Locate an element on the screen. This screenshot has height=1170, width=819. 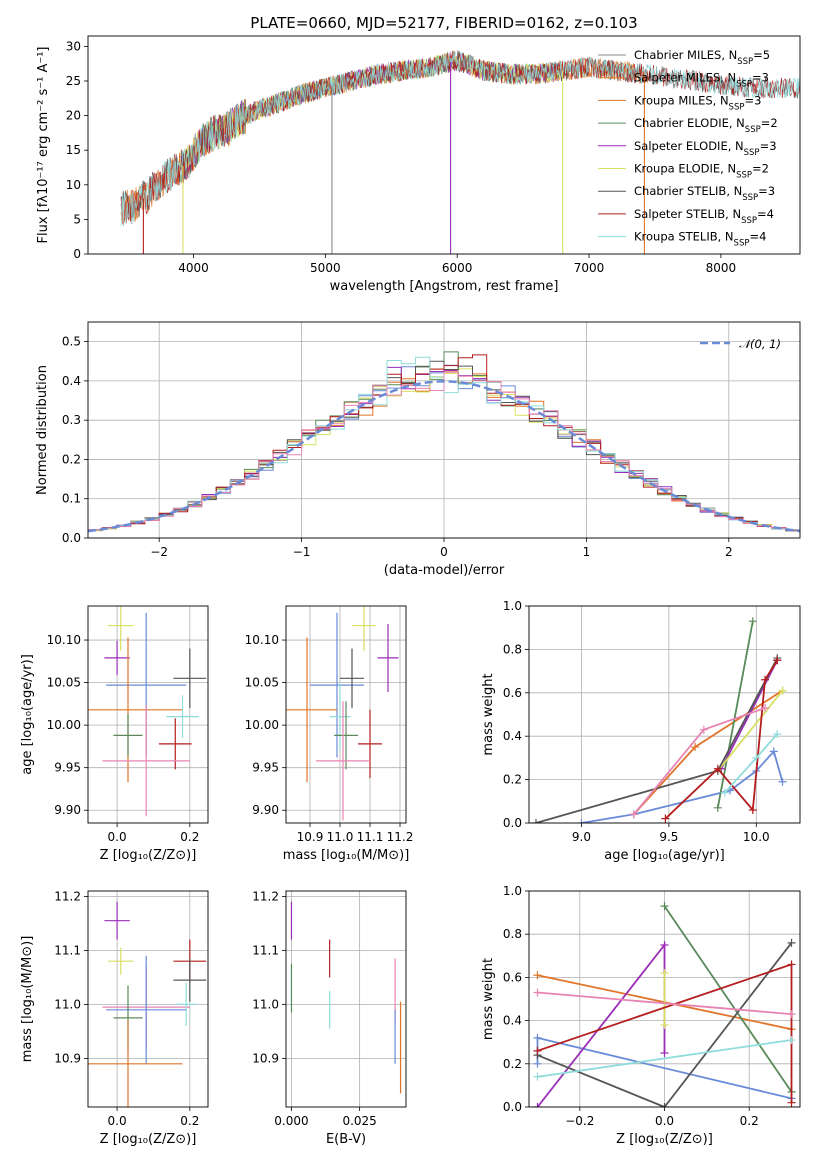
y-tick-label: 0.6 is located at coordinates (512, 977).